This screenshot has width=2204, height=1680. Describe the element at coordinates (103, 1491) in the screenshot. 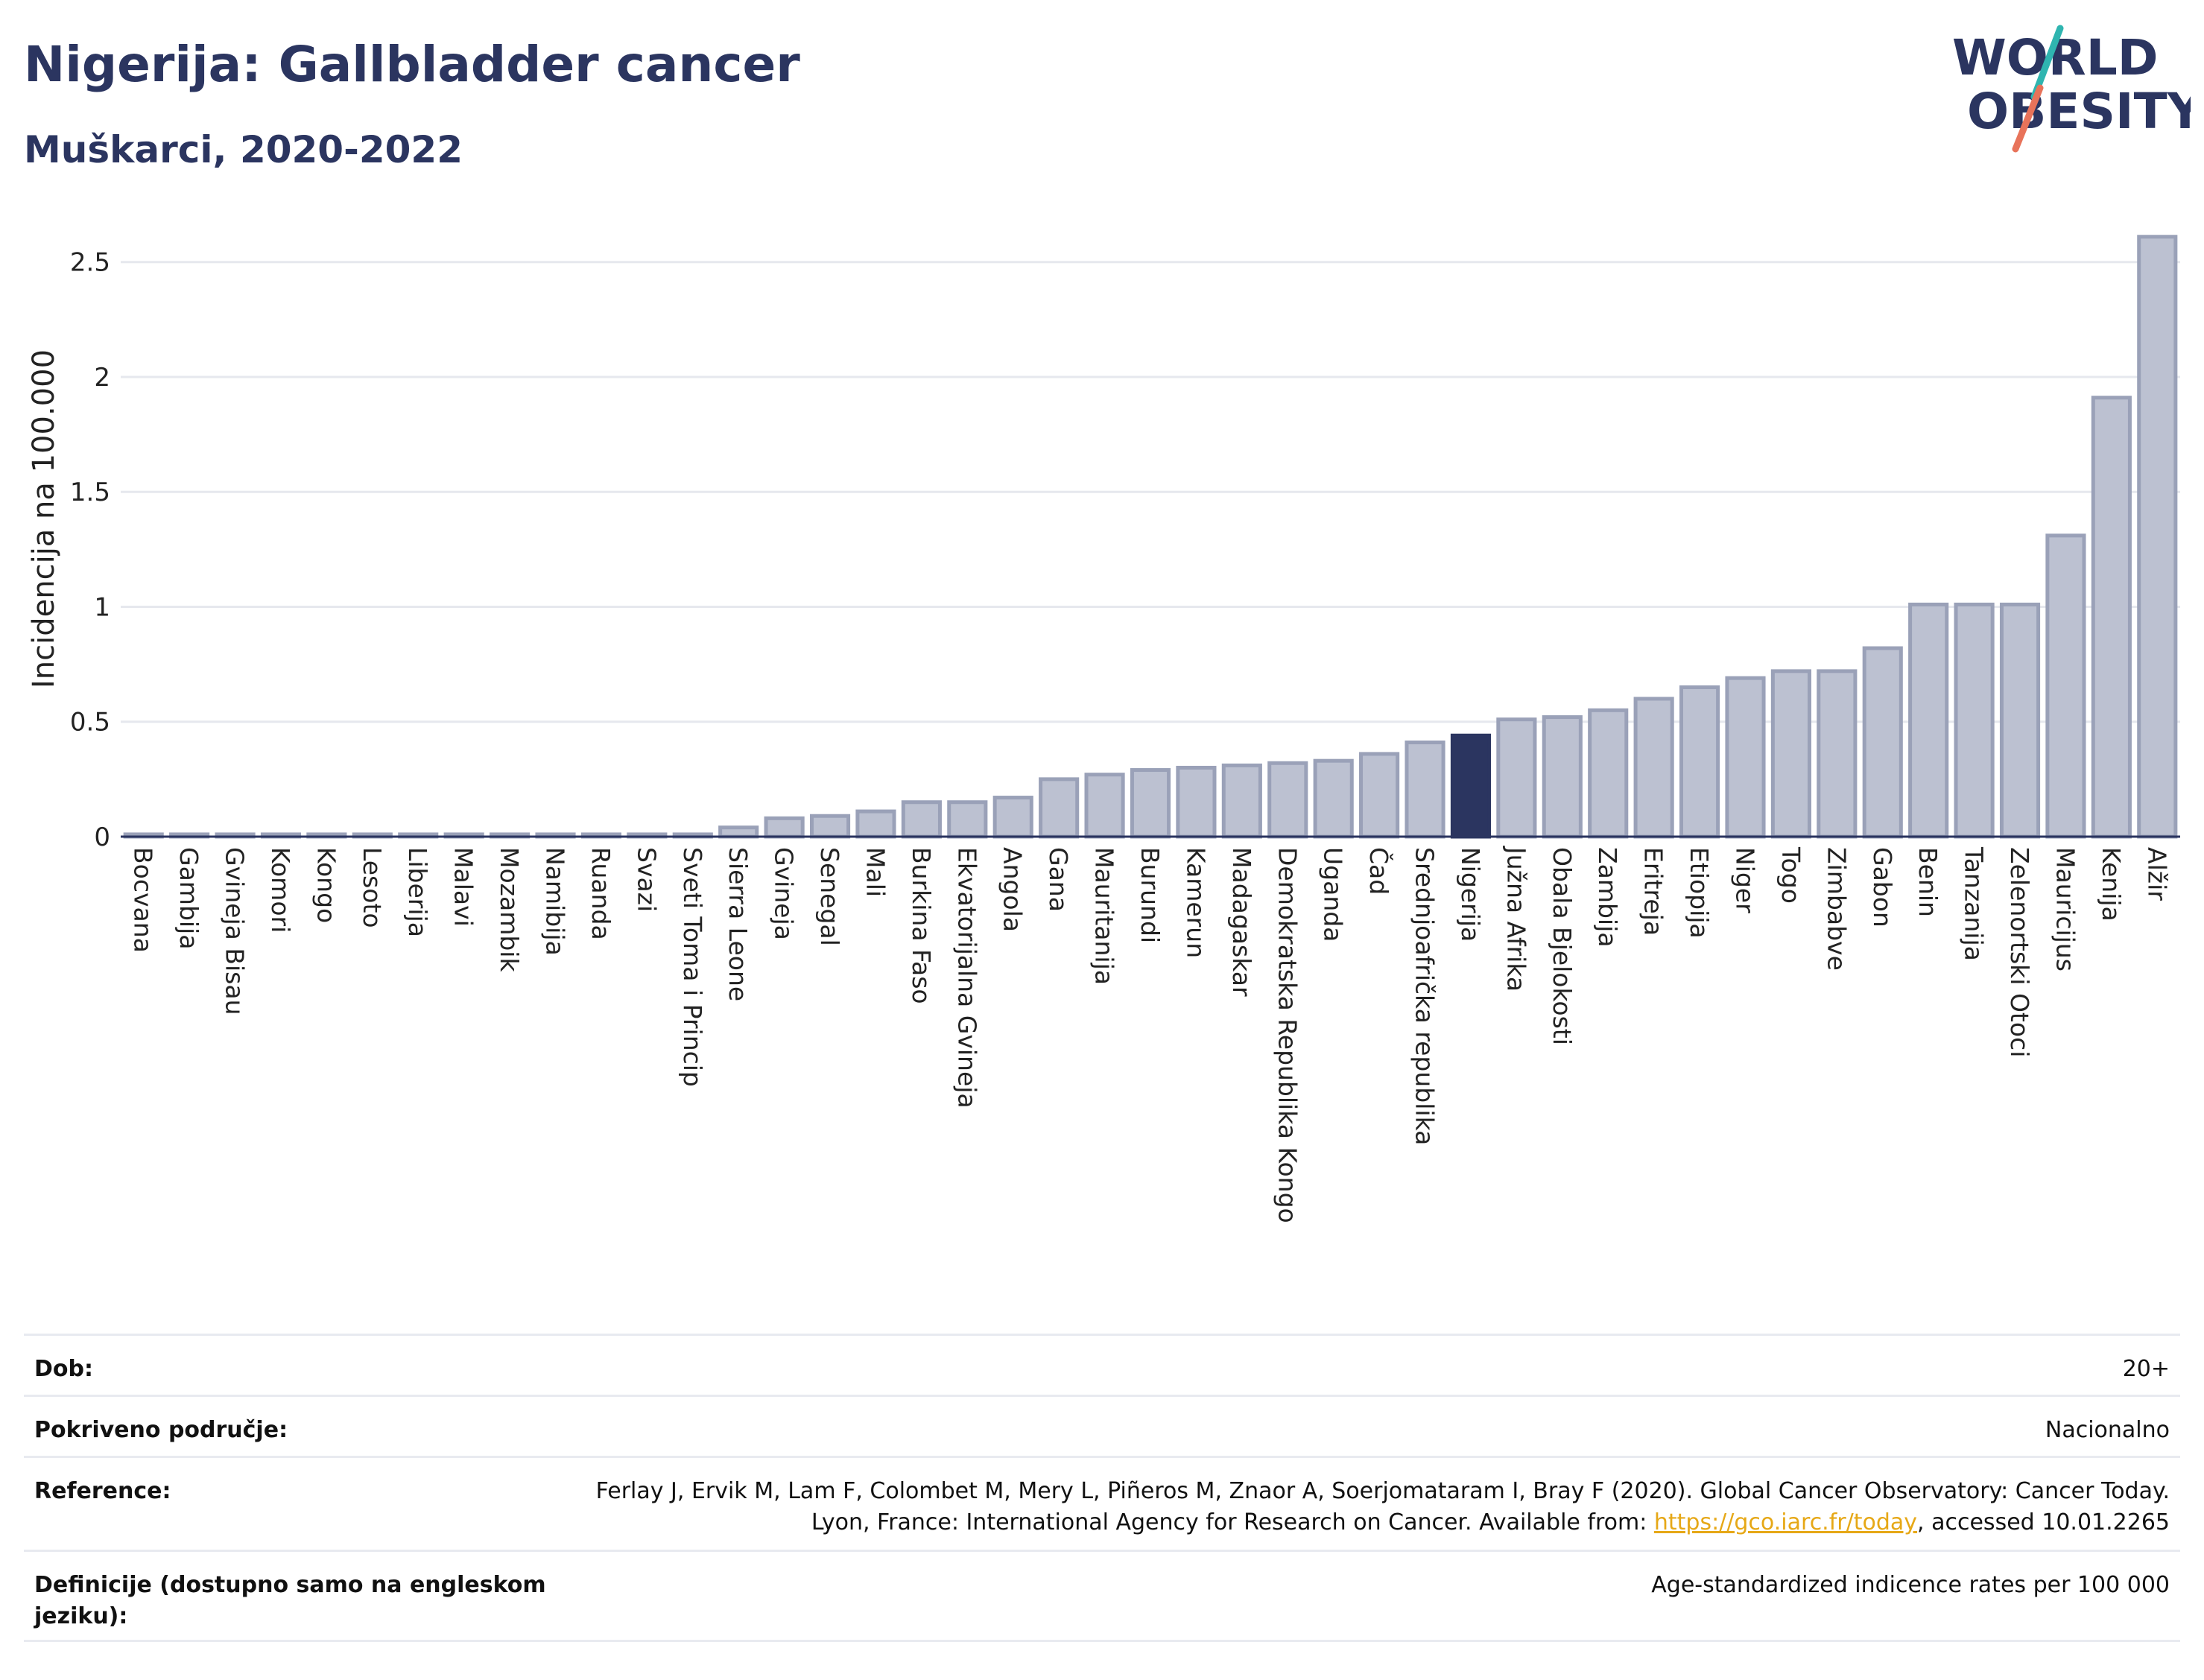

I see `reference-label: Reference:` at that location.